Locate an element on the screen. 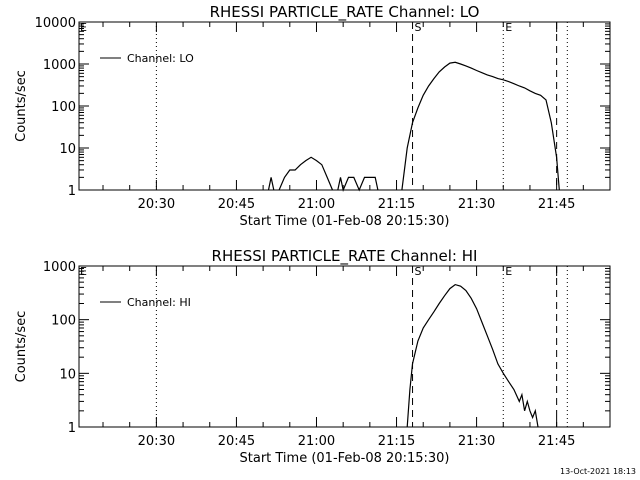  panel-1-y-axis-label: Counts/sec is located at coordinates (21, 106).